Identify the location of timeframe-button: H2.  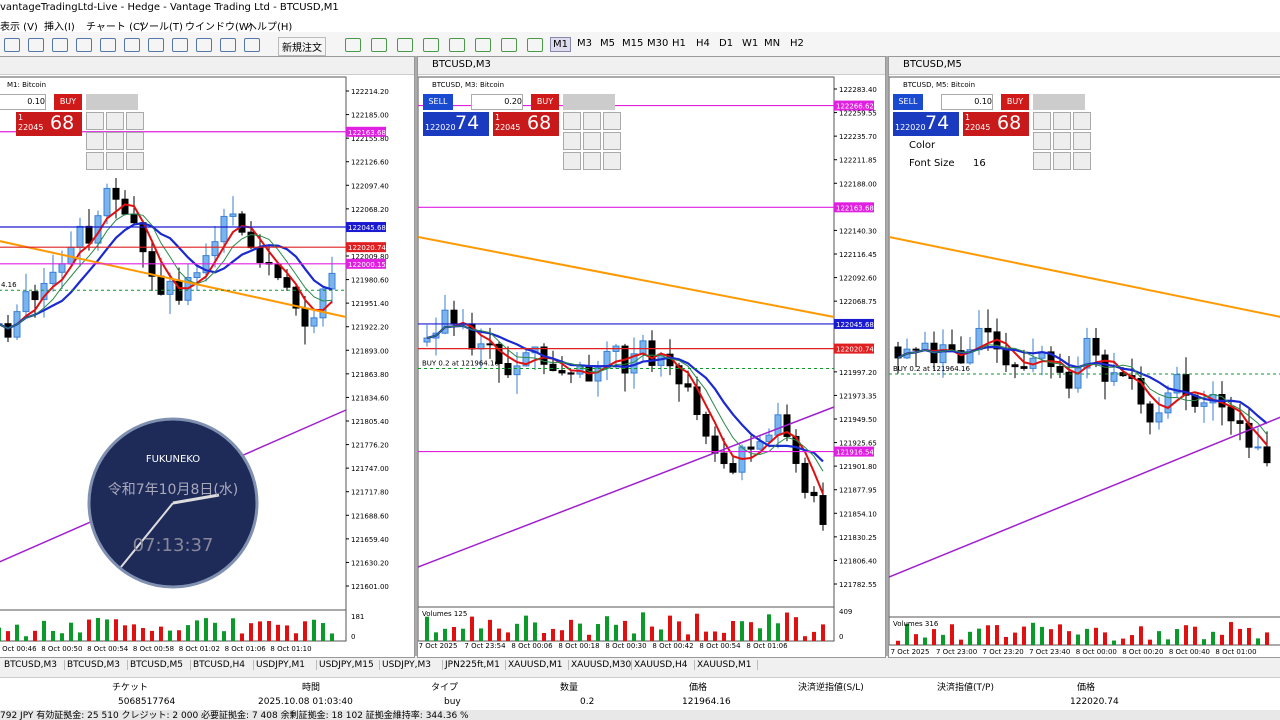
(797, 43).